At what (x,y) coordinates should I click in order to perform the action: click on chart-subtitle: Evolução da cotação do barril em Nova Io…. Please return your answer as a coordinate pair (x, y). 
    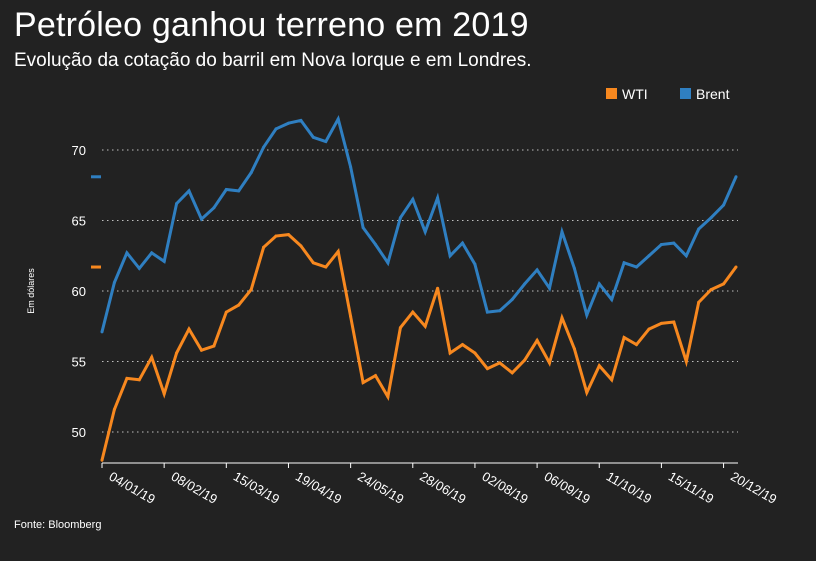
    Looking at the image, I should click on (273, 60).